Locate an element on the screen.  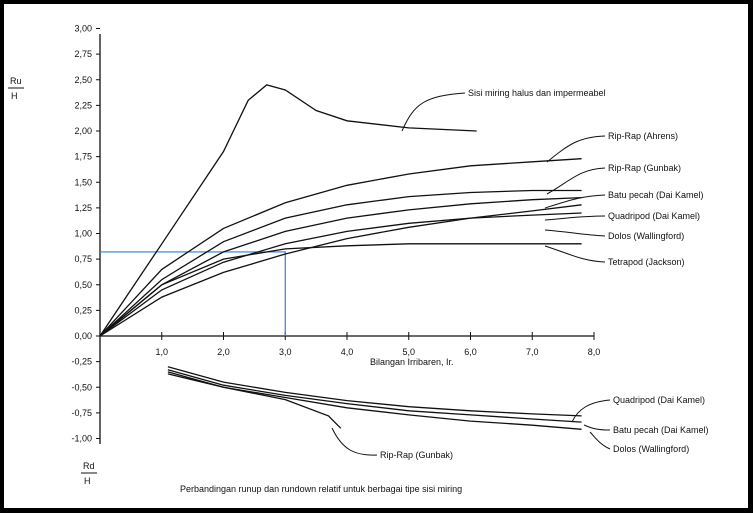
y-label-bottom: Rd H is located at coordinates (89, 473).